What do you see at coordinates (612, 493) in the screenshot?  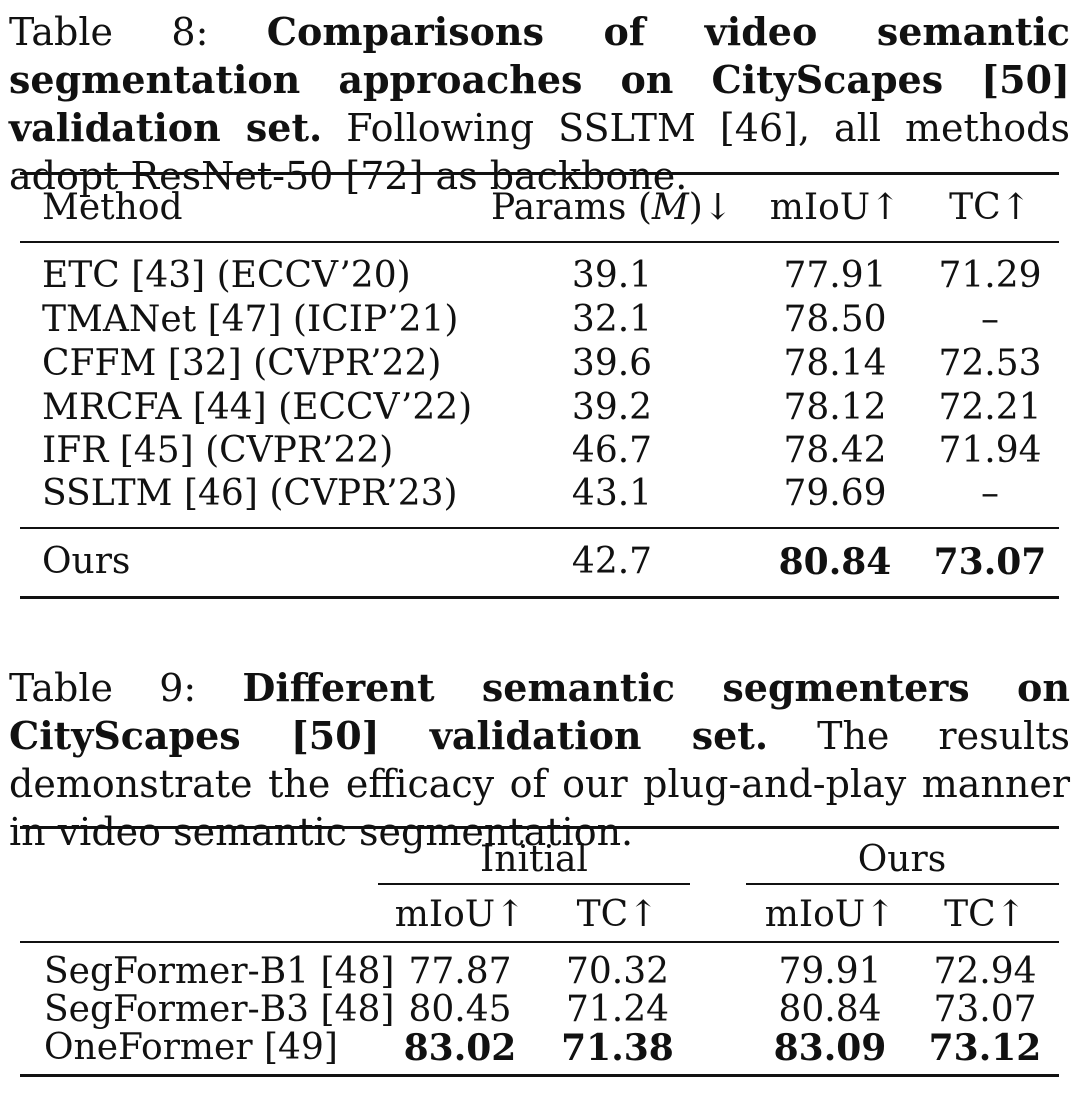 I see `params-value: 43.1` at bounding box center [612, 493].